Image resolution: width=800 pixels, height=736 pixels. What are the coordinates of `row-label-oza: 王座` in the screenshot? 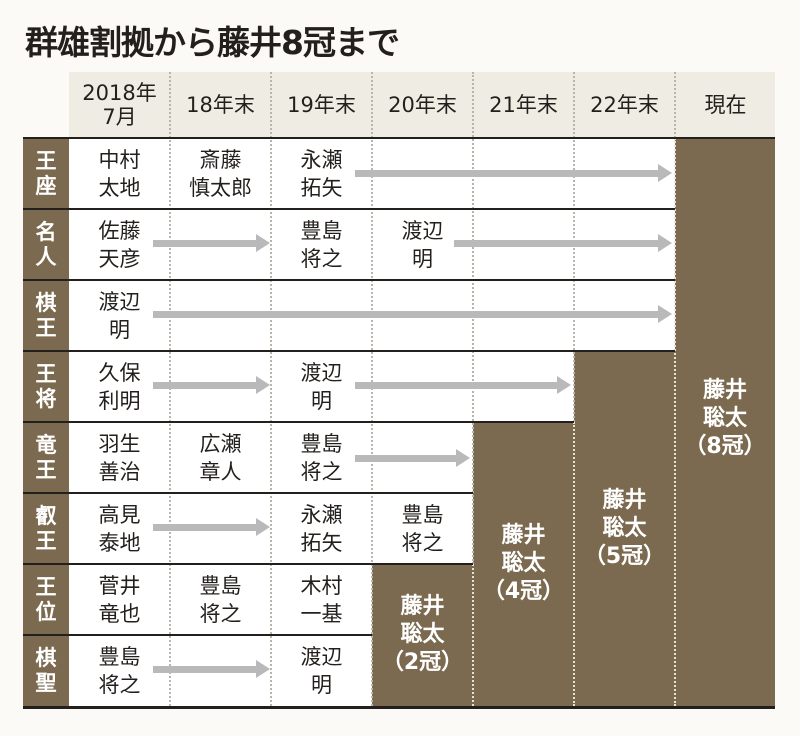 It's located at (46, 173).